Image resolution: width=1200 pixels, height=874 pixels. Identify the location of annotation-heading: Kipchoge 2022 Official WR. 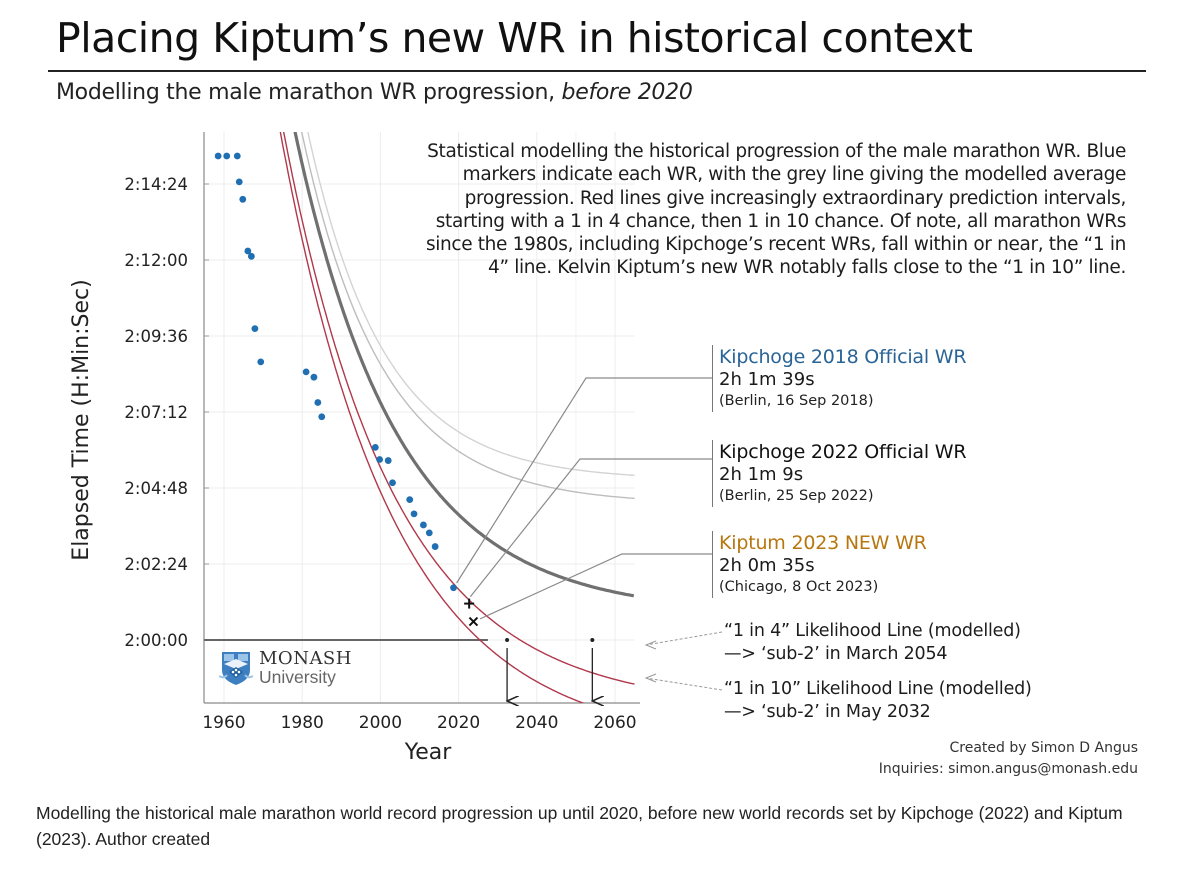
(843, 452).